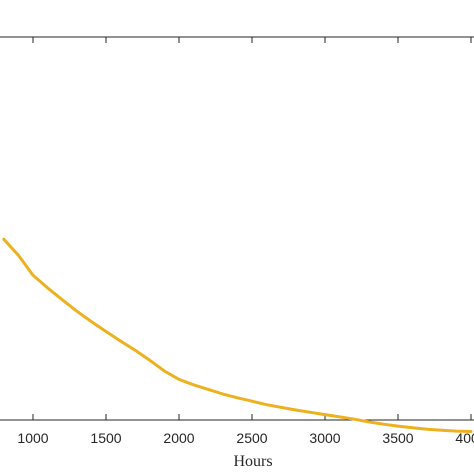 The width and height of the screenshot is (474, 474). Describe the element at coordinates (178, 438) in the screenshot. I see `x-tick-label: 2000` at that location.